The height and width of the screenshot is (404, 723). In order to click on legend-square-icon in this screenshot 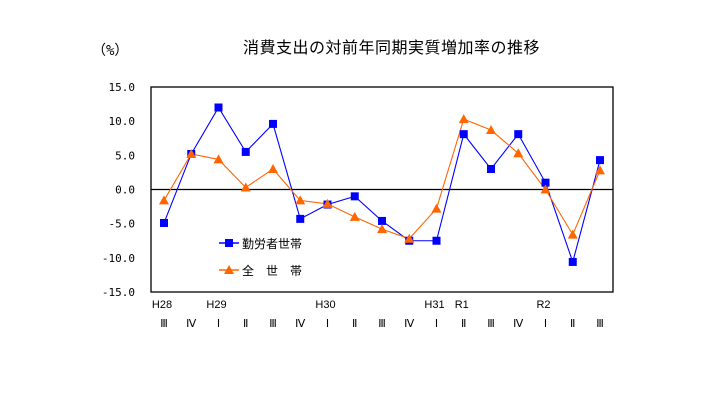, I will do `click(229, 243)`.